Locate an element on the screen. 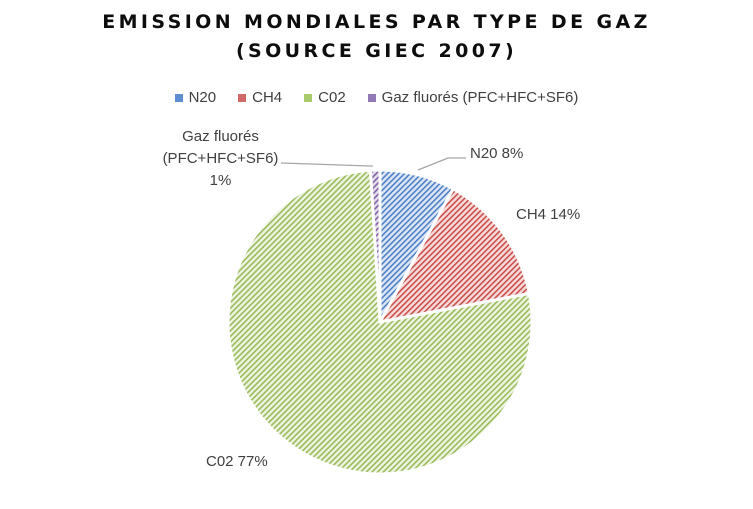 The width and height of the screenshot is (753, 509). legend-swatch-co2 is located at coordinates (308, 97).